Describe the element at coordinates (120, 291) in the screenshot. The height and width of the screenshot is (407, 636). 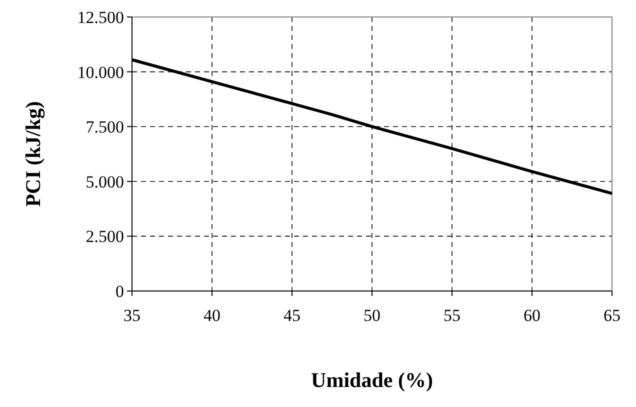
I see `y-tick-label: 0` at that location.